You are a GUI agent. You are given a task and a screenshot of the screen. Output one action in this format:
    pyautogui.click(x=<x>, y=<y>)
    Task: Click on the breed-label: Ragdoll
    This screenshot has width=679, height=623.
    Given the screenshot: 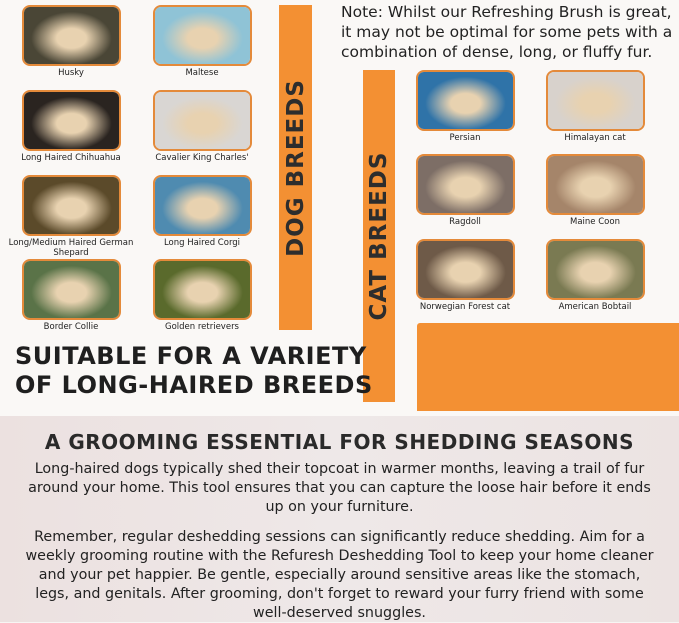 What is the action you would take?
    pyautogui.click(x=465, y=222)
    